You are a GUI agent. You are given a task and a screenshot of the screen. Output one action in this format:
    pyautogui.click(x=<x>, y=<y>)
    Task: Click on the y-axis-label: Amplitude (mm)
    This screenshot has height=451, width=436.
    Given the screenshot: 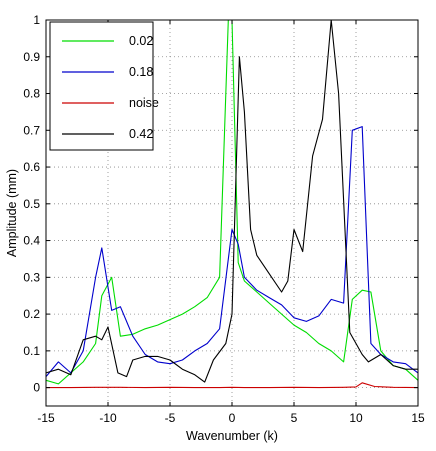 What is the action you would take?
    pyautogui.click(x=12, y=213)
    